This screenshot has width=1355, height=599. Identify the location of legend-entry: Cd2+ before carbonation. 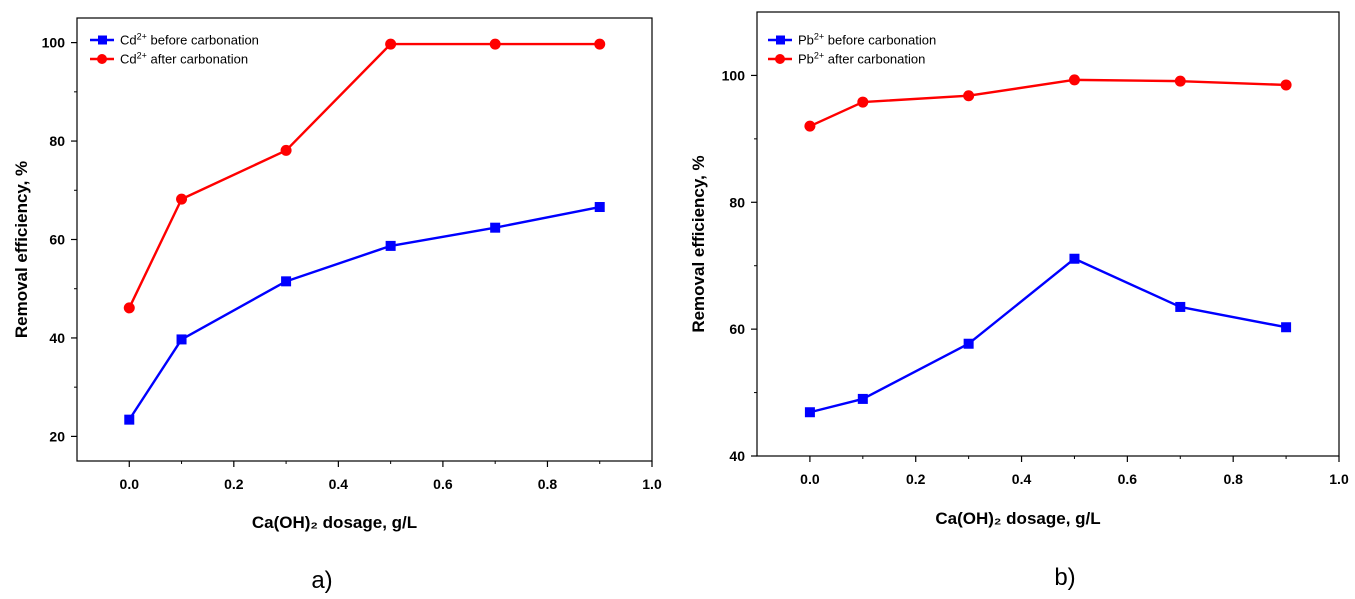
(189, 40).